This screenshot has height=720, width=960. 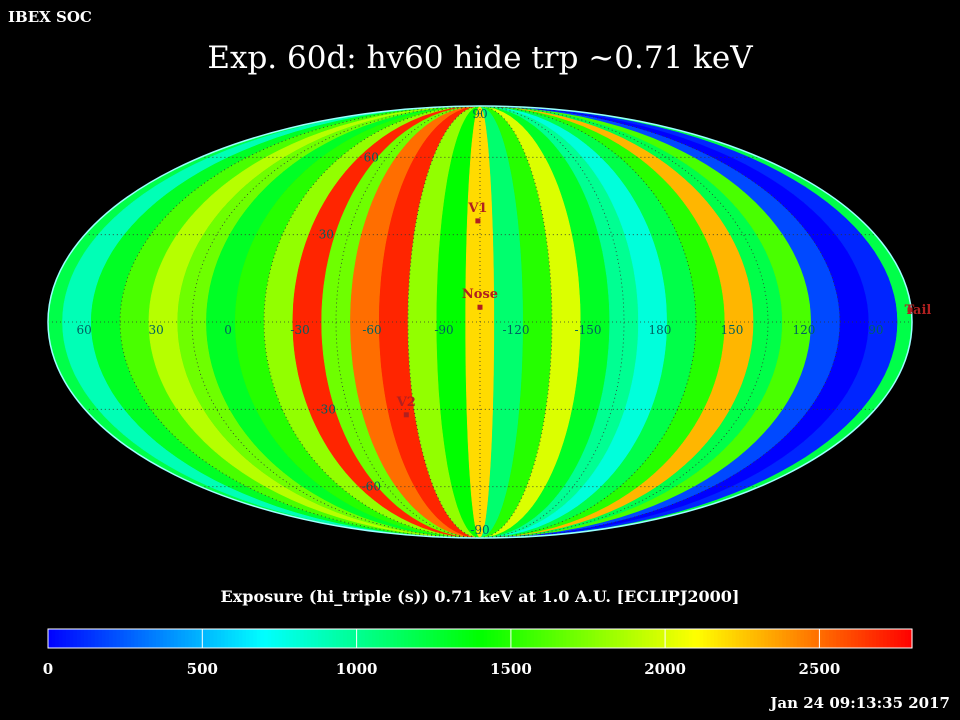 I want to click on marker-dot, so click(x=910, y=310).